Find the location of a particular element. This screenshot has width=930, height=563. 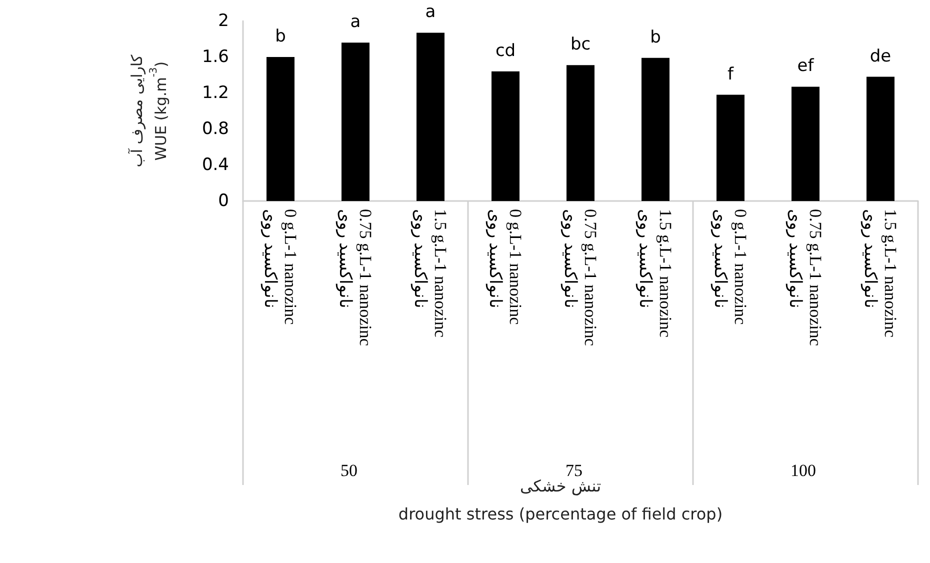

data-label: de is located at coordinates (881, 56).